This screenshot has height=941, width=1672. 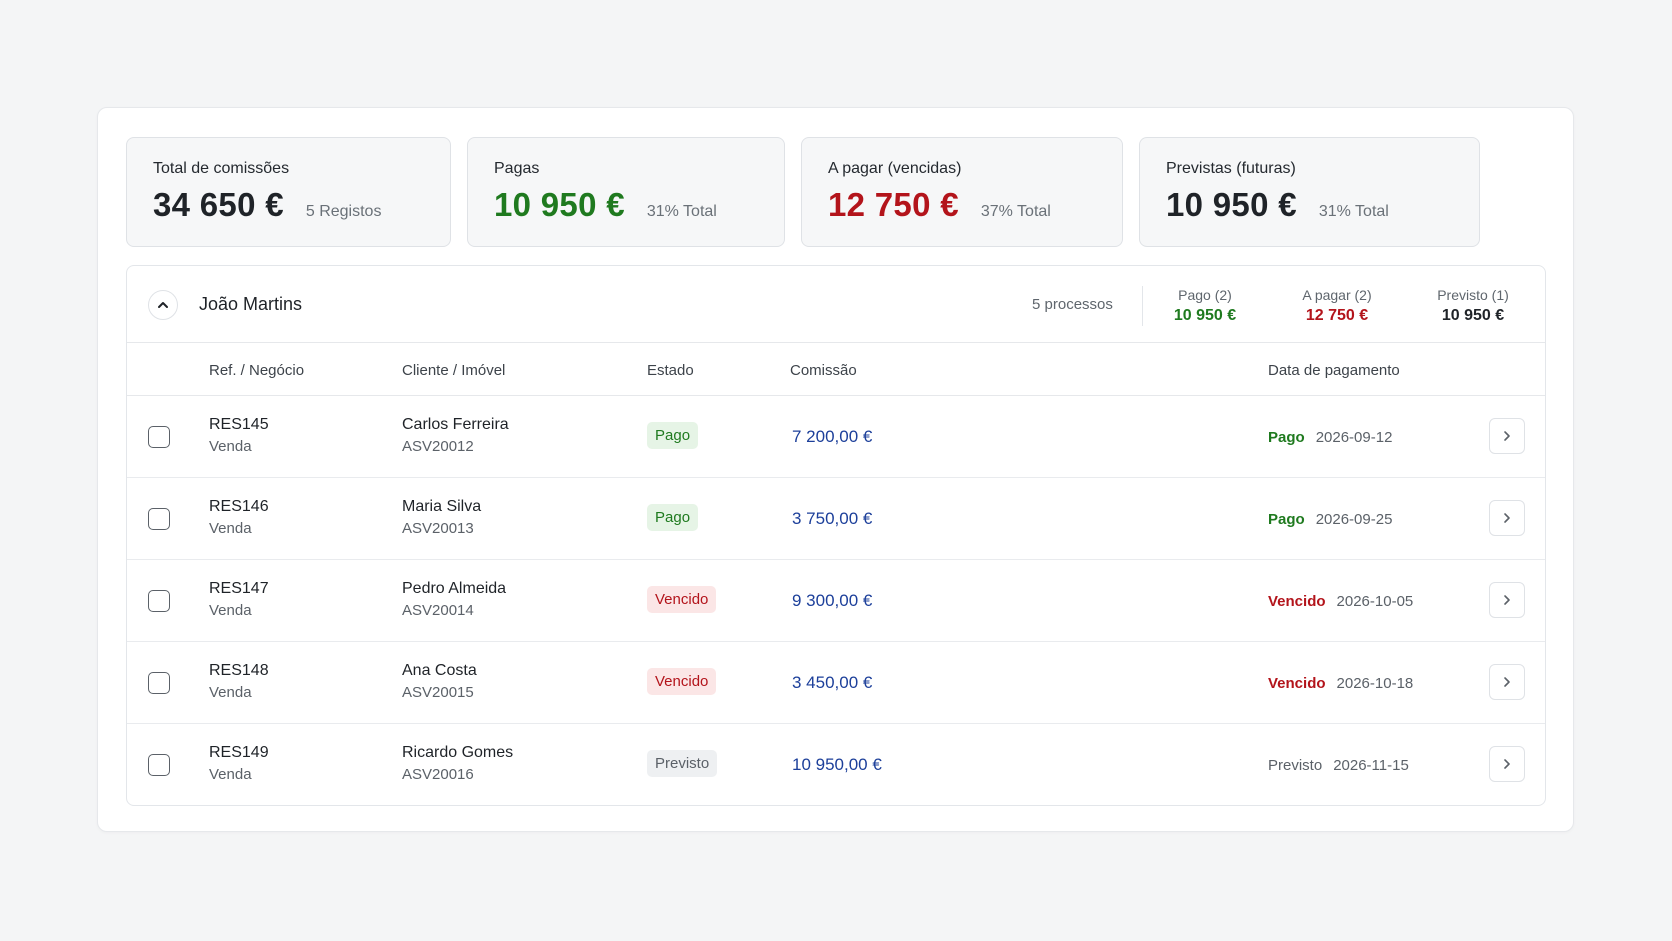 What do you see at coordinates (438, 528) in the screenshot?
I see `row-property: ASV20013` at bounding box center [438, 528].